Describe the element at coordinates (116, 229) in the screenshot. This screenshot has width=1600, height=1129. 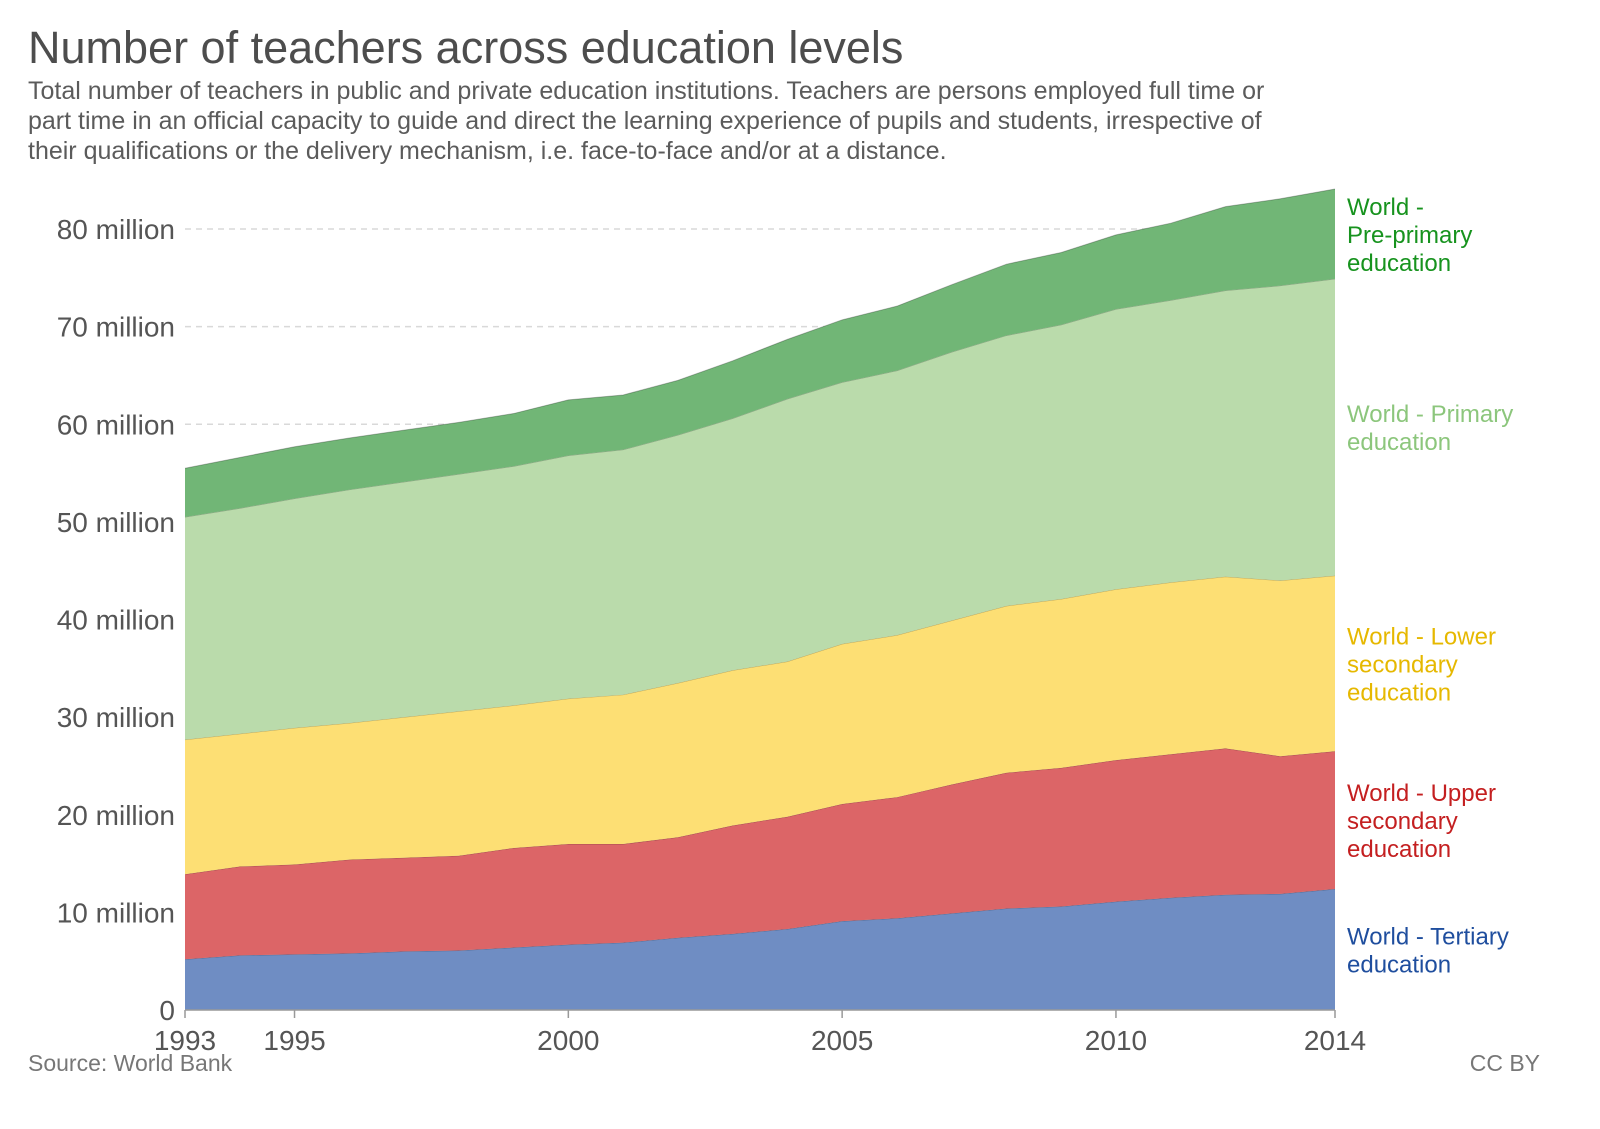
I see `y-tick-label: 80 million` at that location.